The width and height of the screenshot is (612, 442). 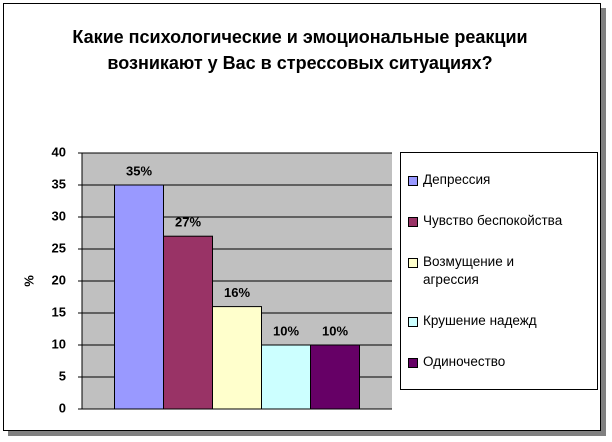 What do you see at coordinates (59, 215) in the screenshot?
I see `y-tick-label: 30` at bounding box center [59, 215].